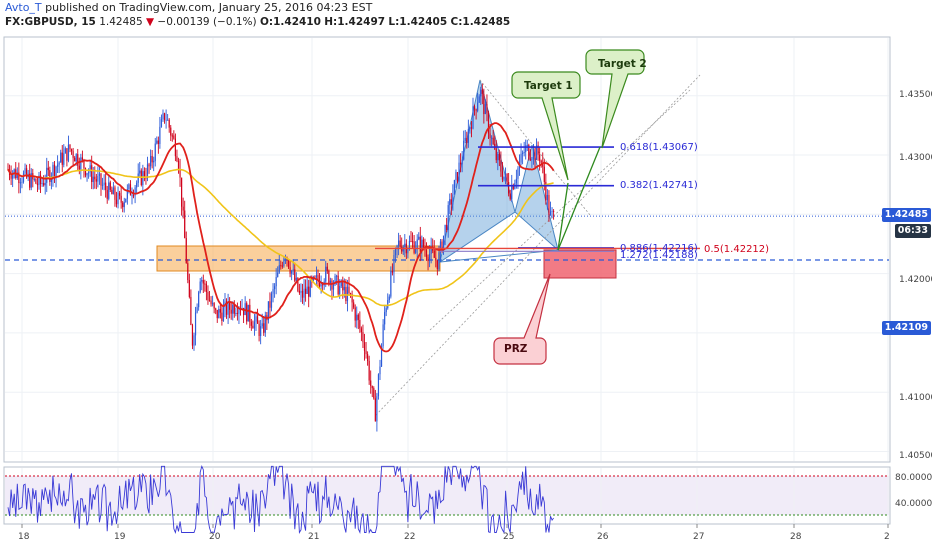 The image size is (932, 550). I want to click on rsi-series, so click(447, 499).